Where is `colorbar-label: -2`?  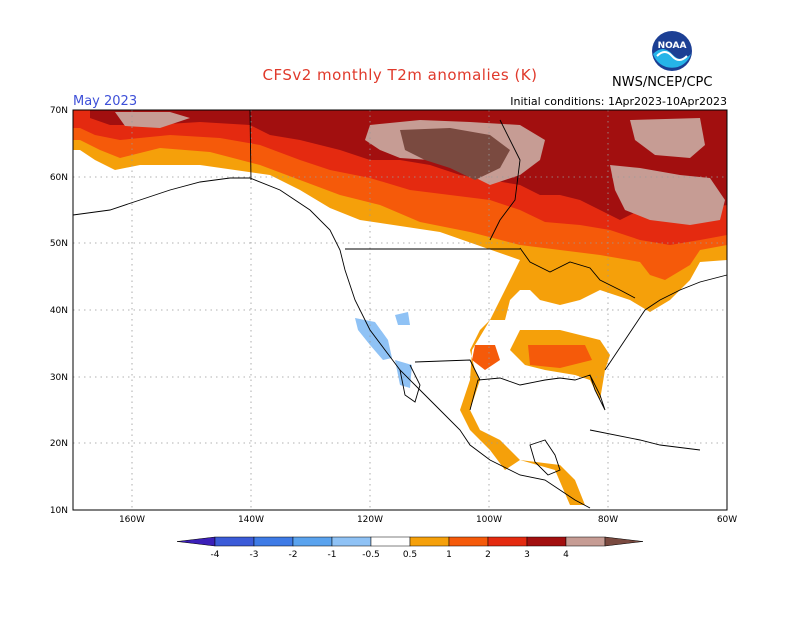 colorbar-label: -2 is located at coordinates (293, 555).